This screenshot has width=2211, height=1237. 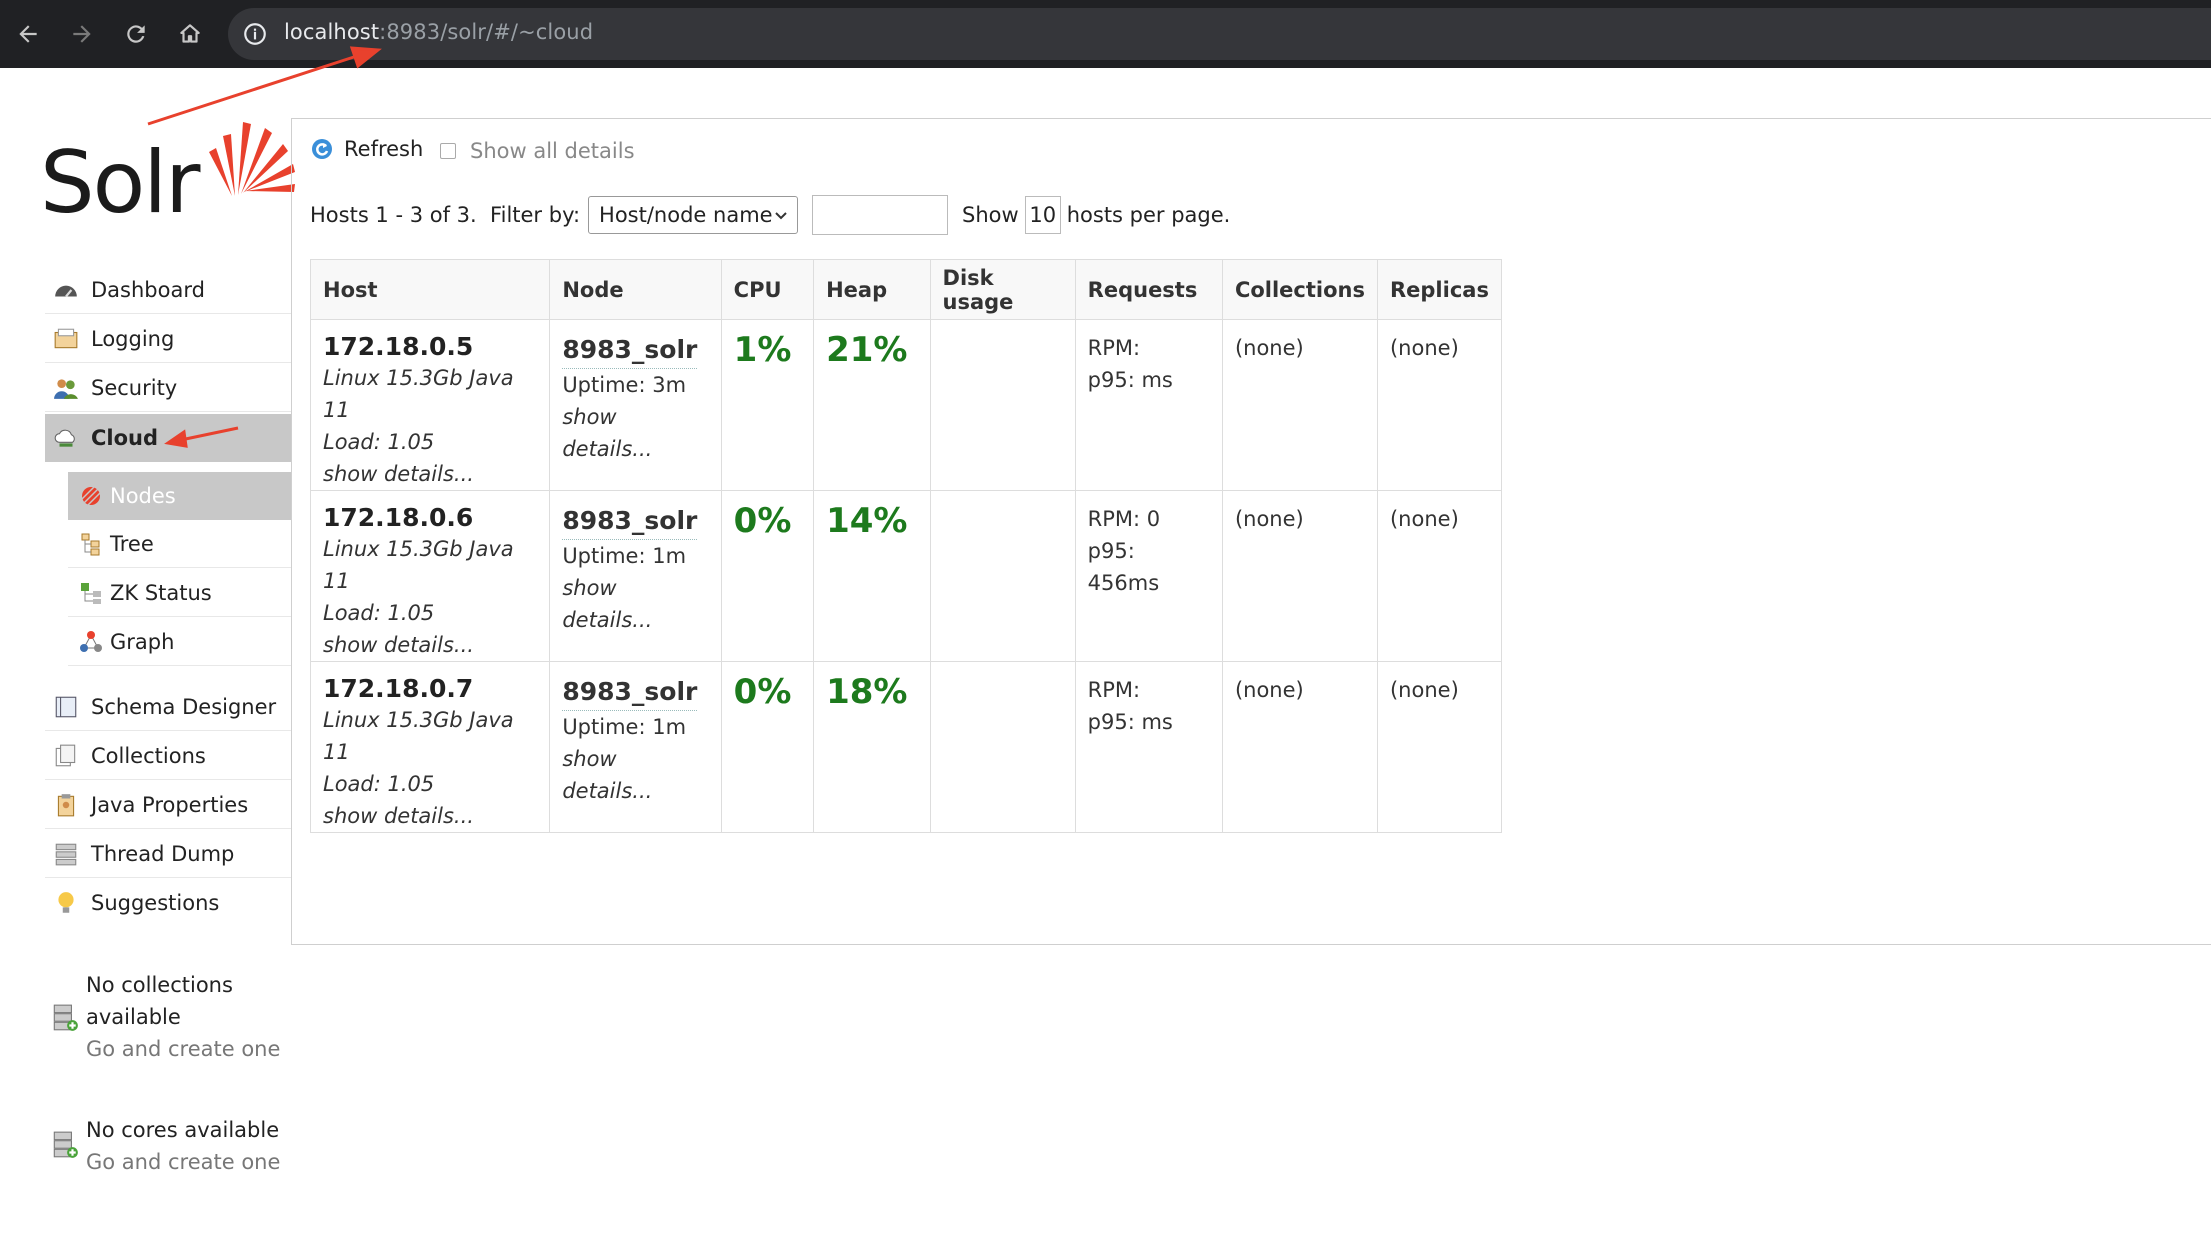 I want to click on address-bar: localhost:8983/solr/#/~cloud, so click(x=1219, y=34).